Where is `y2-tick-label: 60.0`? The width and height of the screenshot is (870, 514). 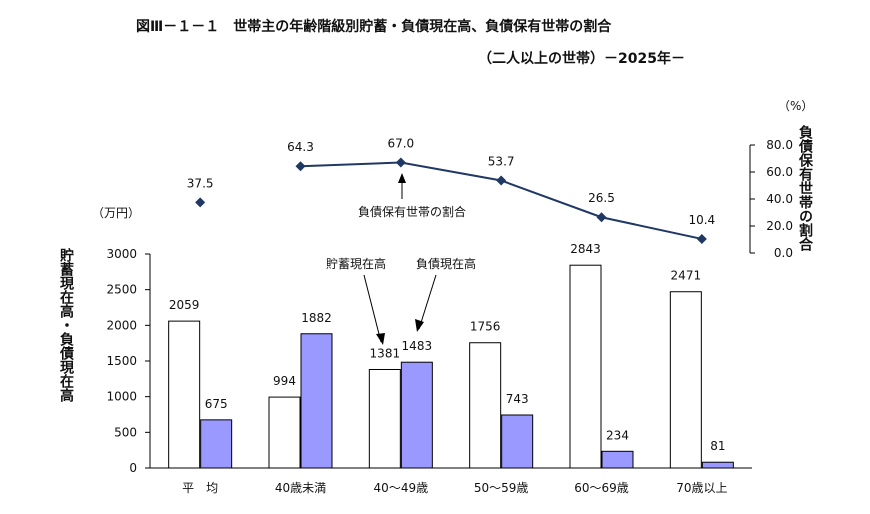 y2-tick-label: 60.0 is located at coordinates (779, 172).